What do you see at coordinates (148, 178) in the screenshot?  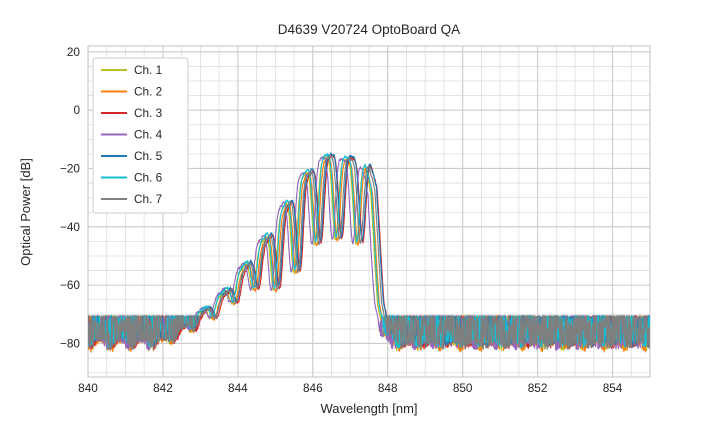 I see `legend-label: Ch. 6` at bounding box center [148, 178].